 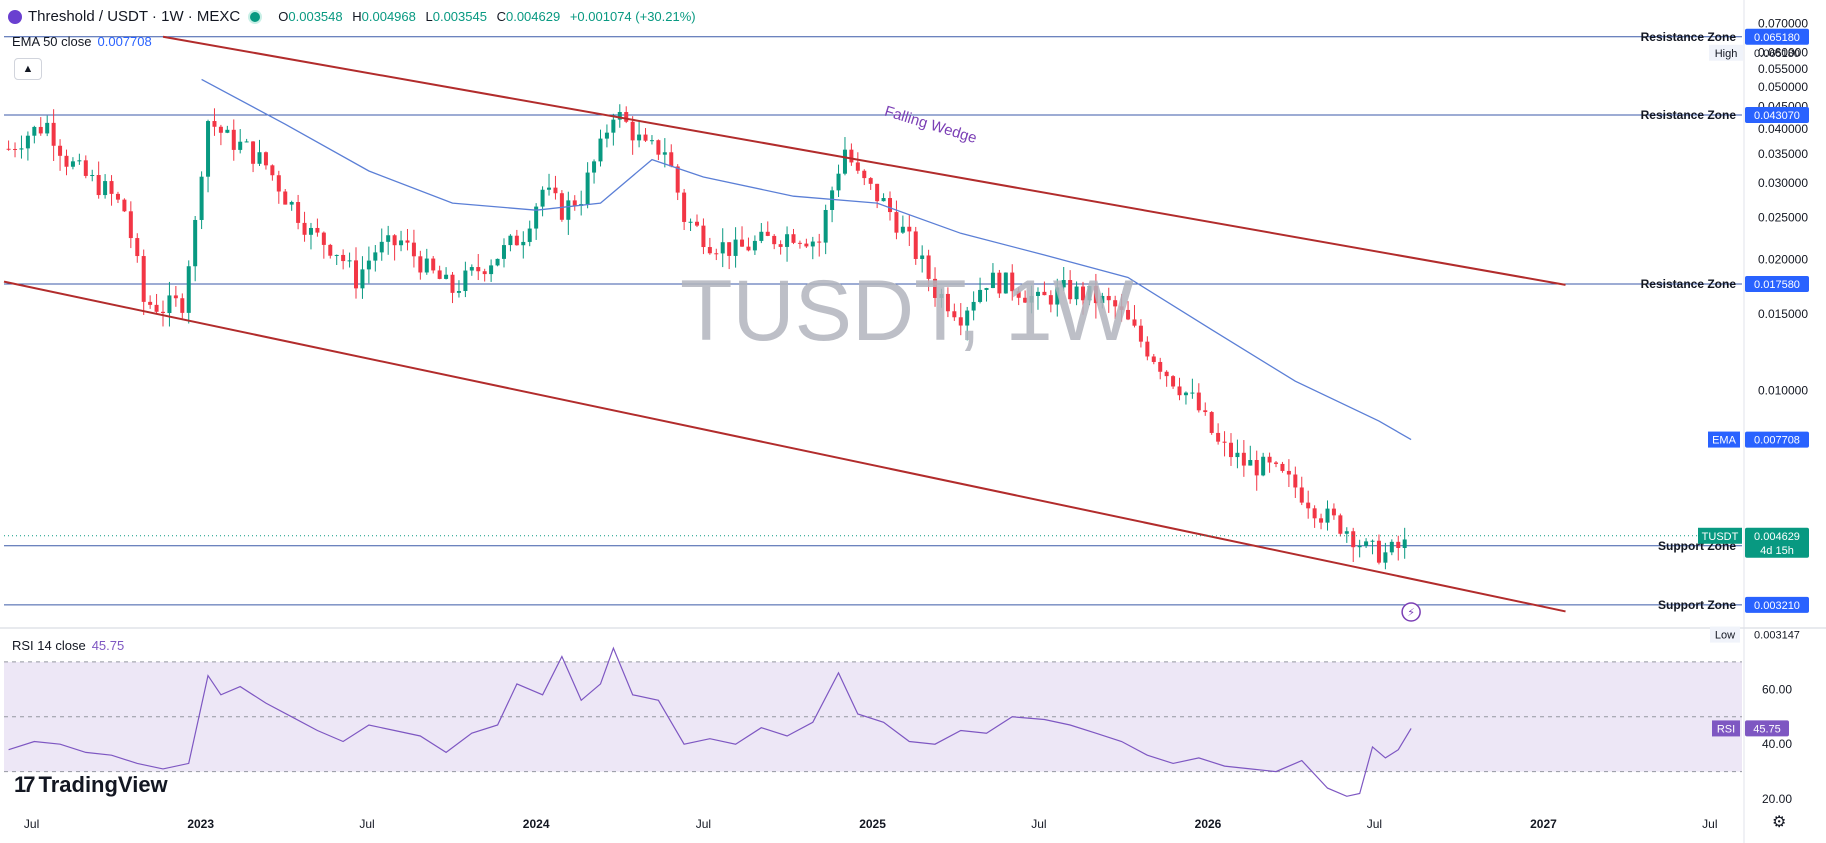 What do you see at coordinates (52, 41) in the screenshot?
I see `ema-legend-label: EMA 50 close` at bounding box center [52, 41].